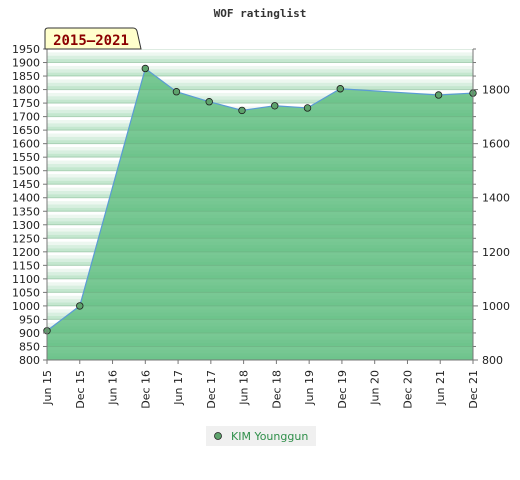 This screenshot has width=520, height=480. What do you see at coordinates (29, 360) in the screenshot?
I see `y-left-tick-label: 800` at bounding box center [29, 360].